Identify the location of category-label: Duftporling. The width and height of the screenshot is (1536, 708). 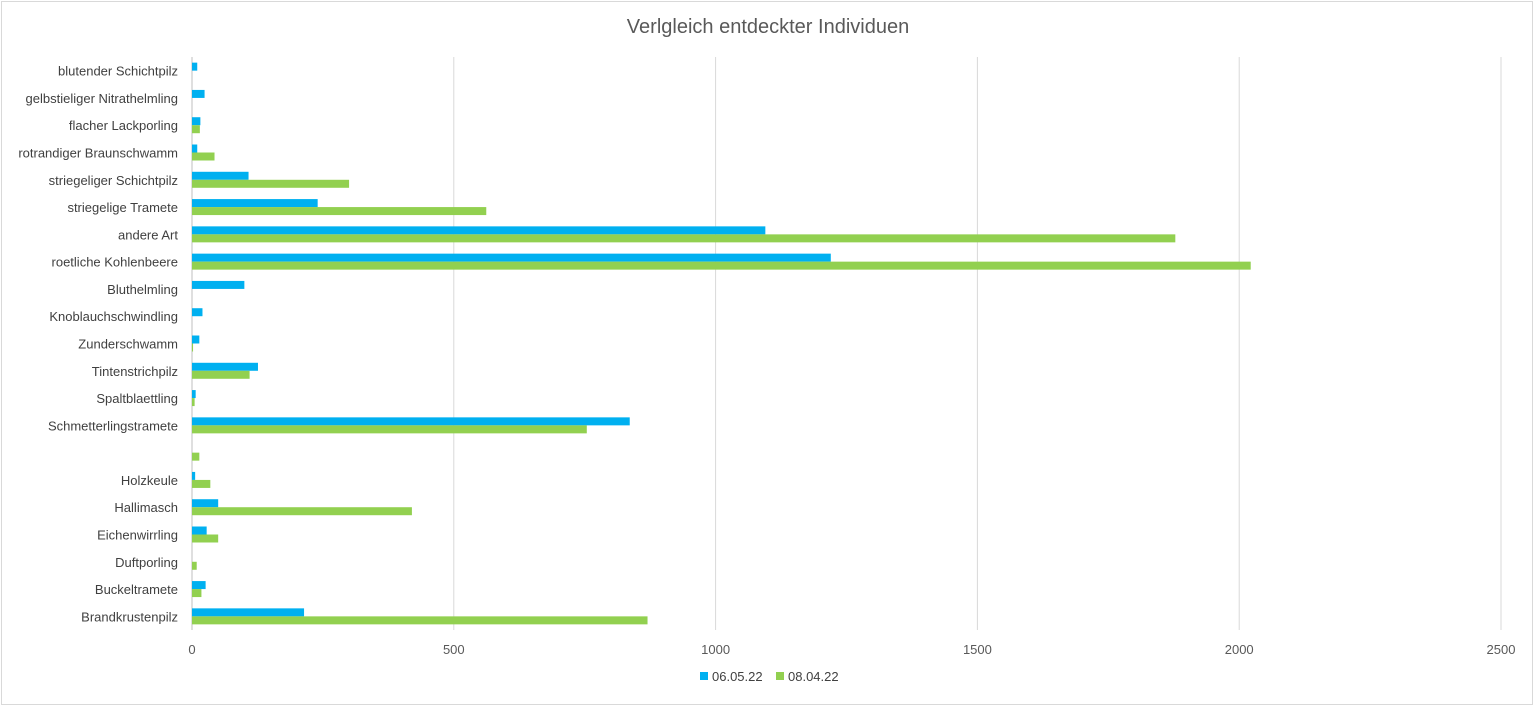
(146, 562).